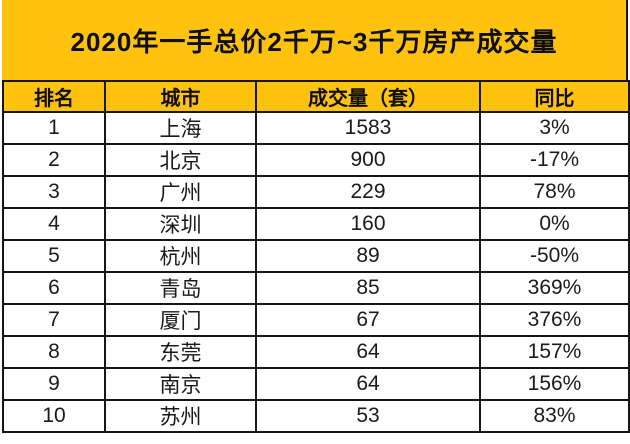 This screenshot has height=444, width=630. I want to click on city-cell: 北京, so click(180, 160).